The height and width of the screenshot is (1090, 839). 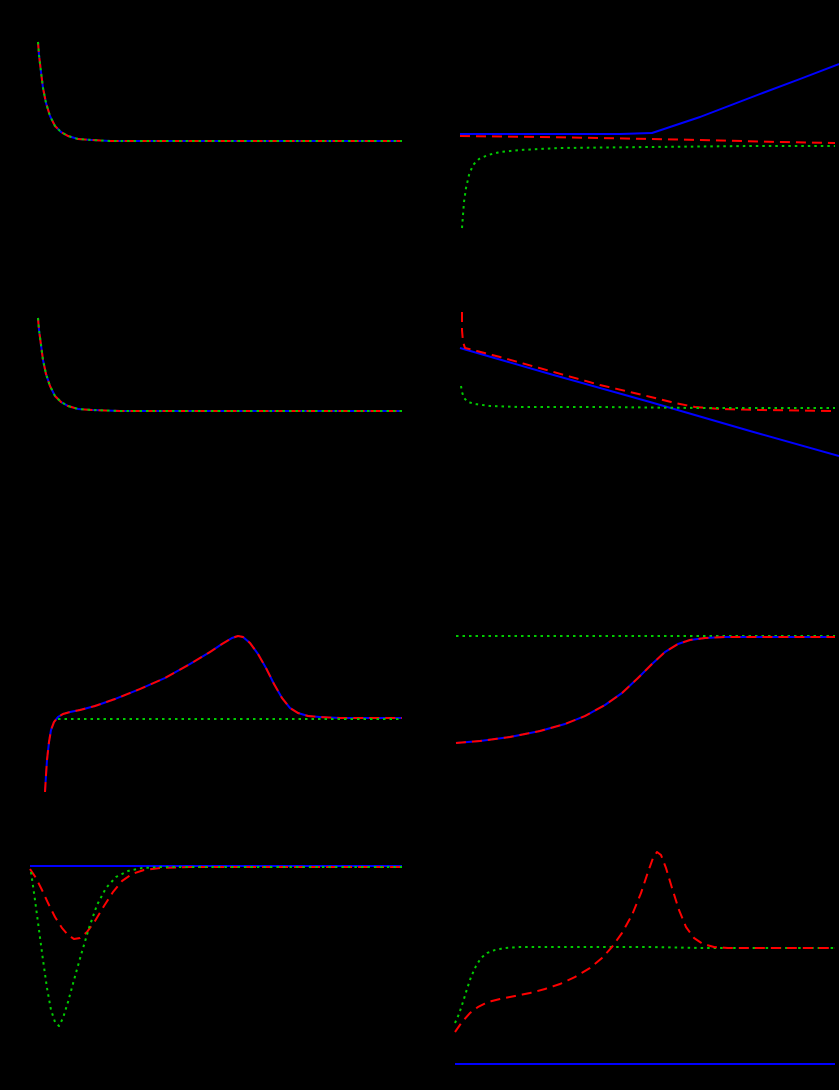 I want to click on panel-row4-right-red-dashed, so click(x=644, y=942).